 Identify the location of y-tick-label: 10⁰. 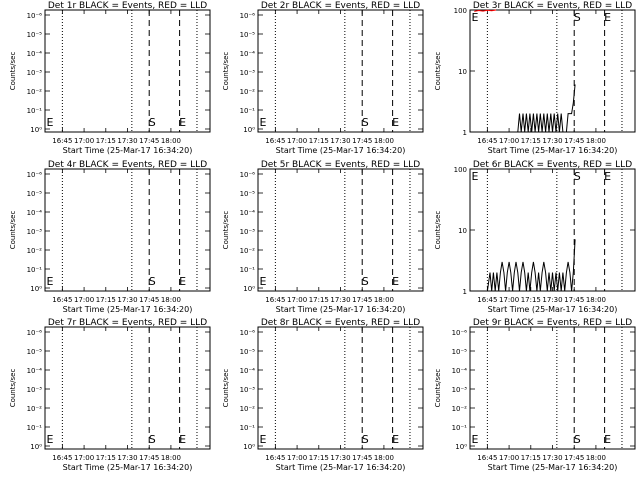
(36, 130).